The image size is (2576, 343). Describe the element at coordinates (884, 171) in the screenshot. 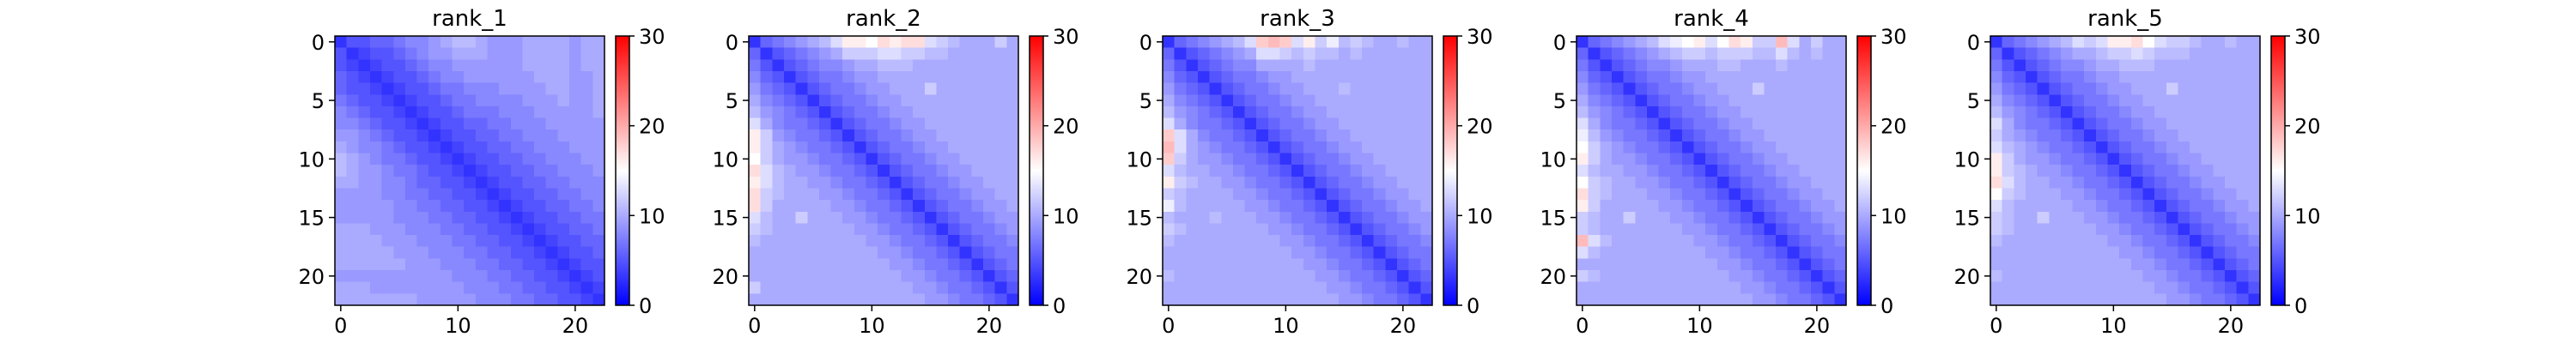

I see `heatmap-cells` at that location.